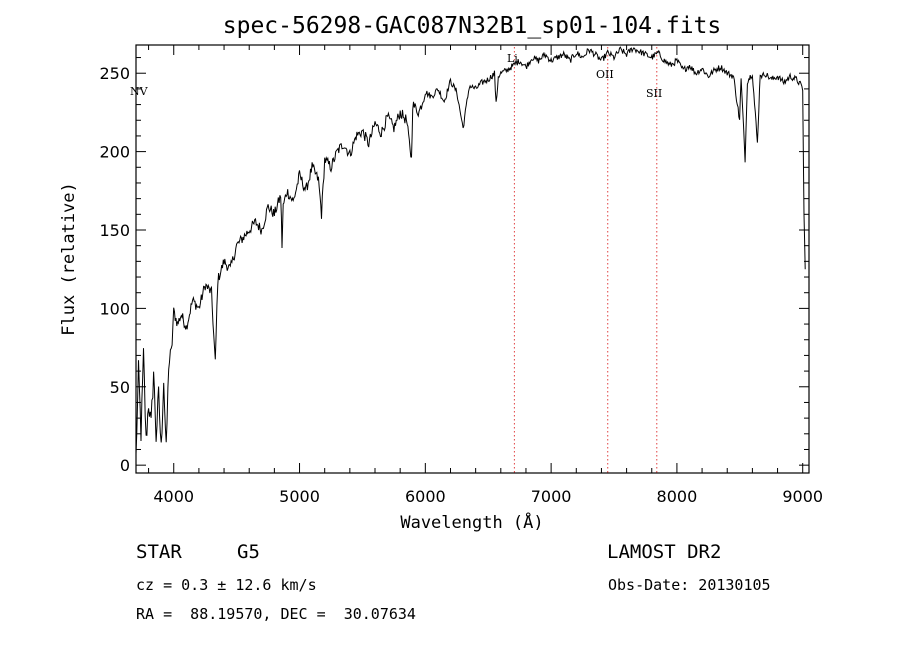 Image resolution: width=900 pixels, height=650 pixels. I want to click on x-tick-label: 7000, so click(551, 496).